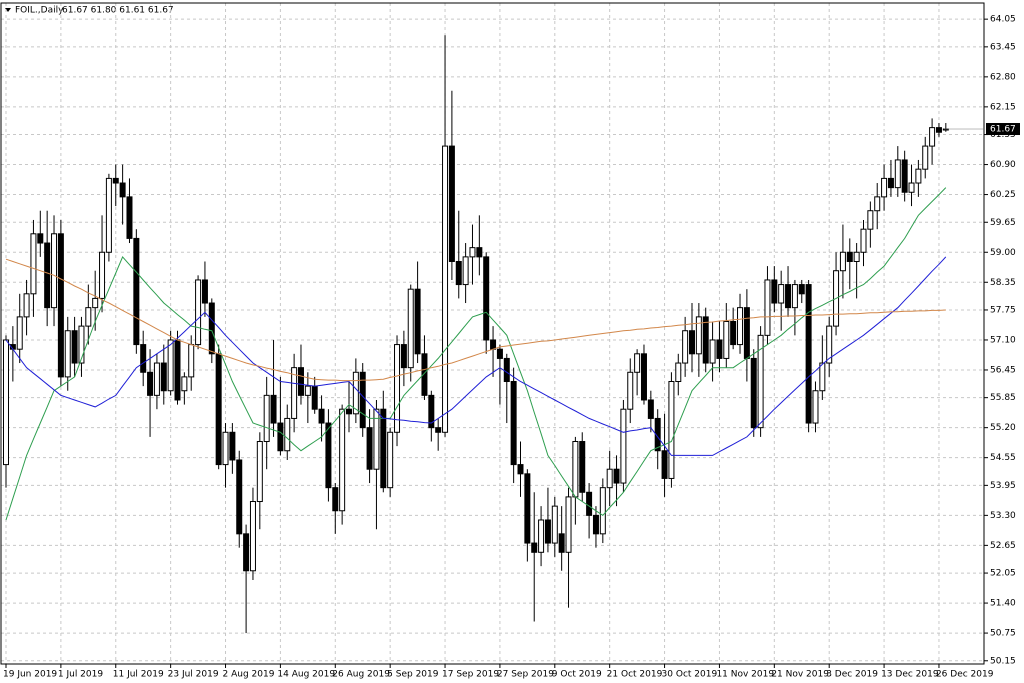  What do you see at coordinates (1003, 634) in the screenshot?
I see `y-tick-label: 50.75` at bounding box center [1003, 634].